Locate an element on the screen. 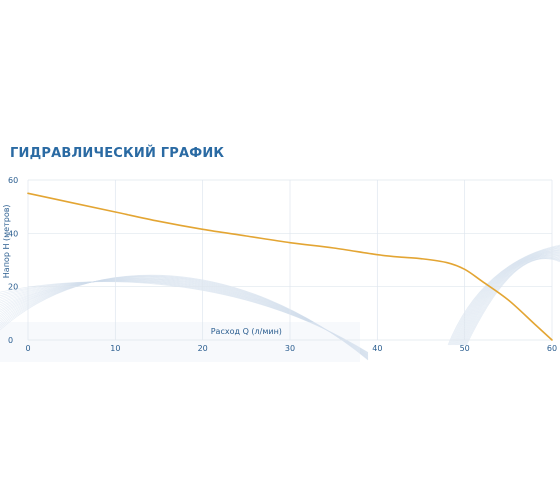 The image size is (560, 504). y-axis-label: Напор Н (метров) is located at coordinates (6, 241).